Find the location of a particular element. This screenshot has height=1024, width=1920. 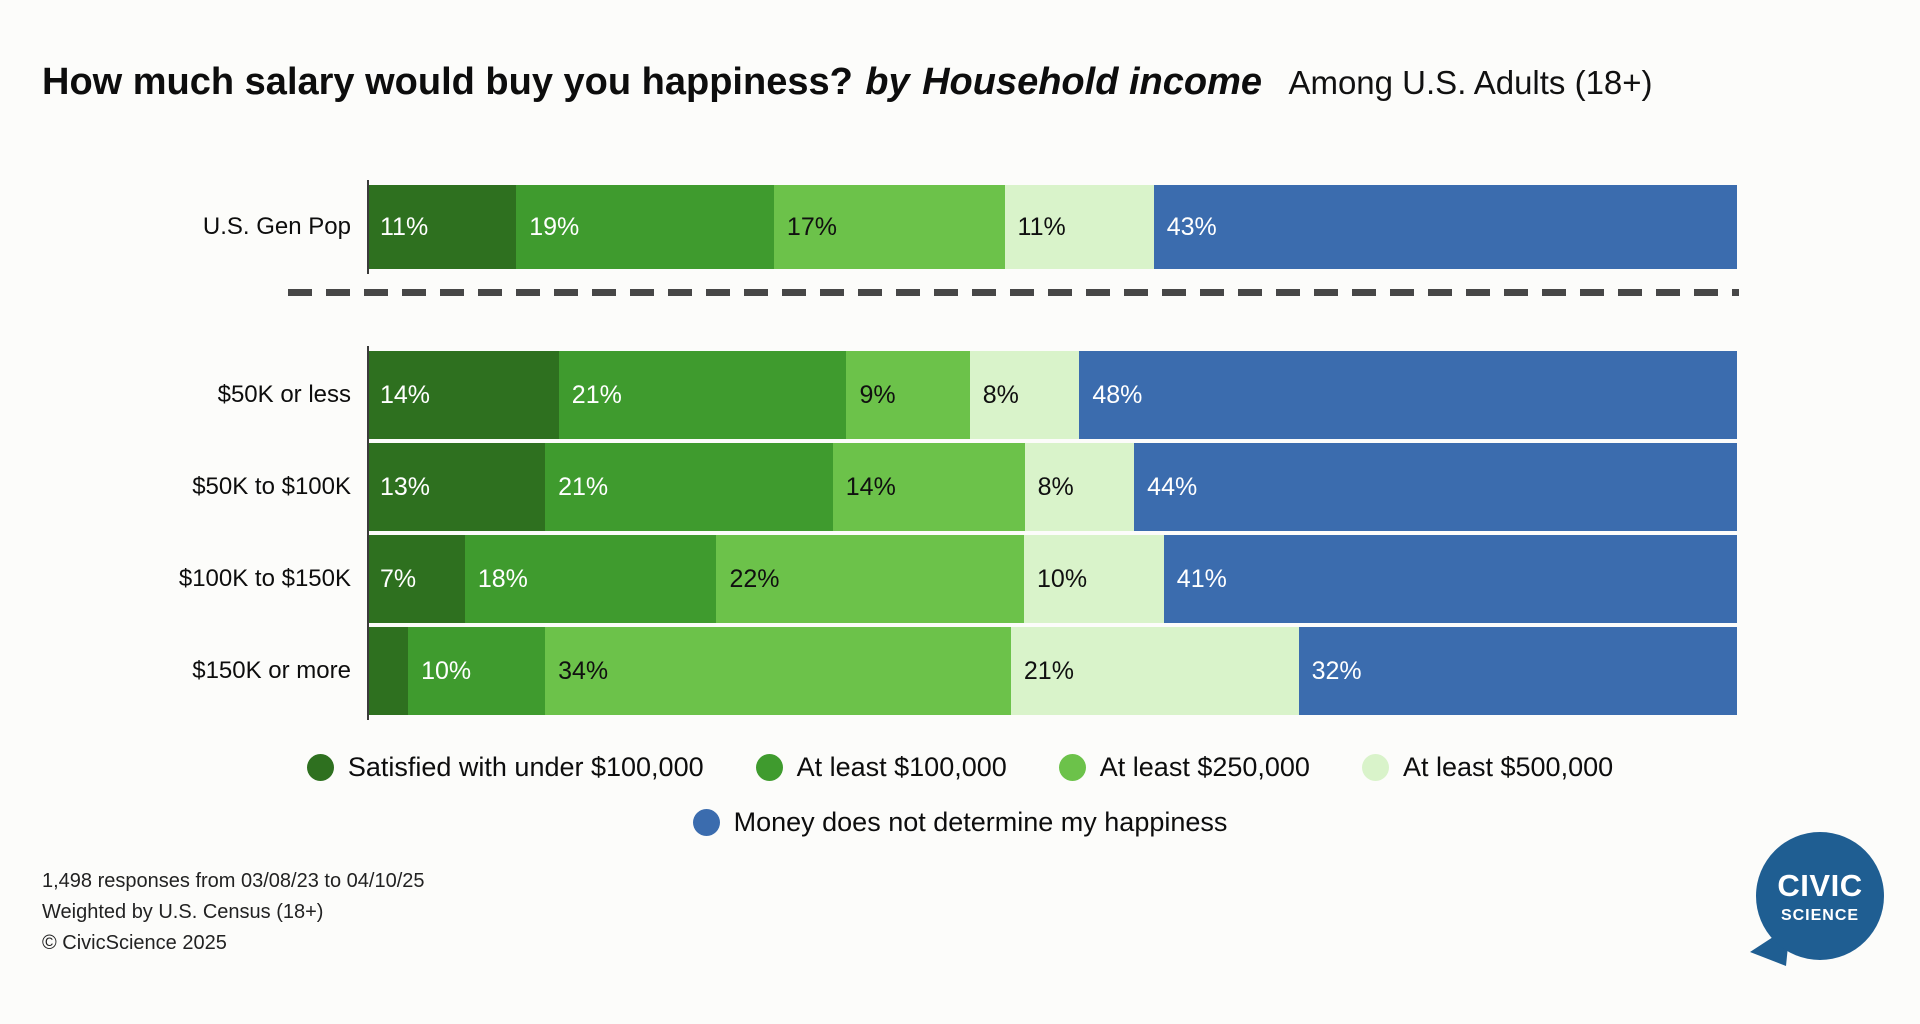

stacked-bar: 11% 19% 17% 11% 43% is located at coordinates (1052, 227).